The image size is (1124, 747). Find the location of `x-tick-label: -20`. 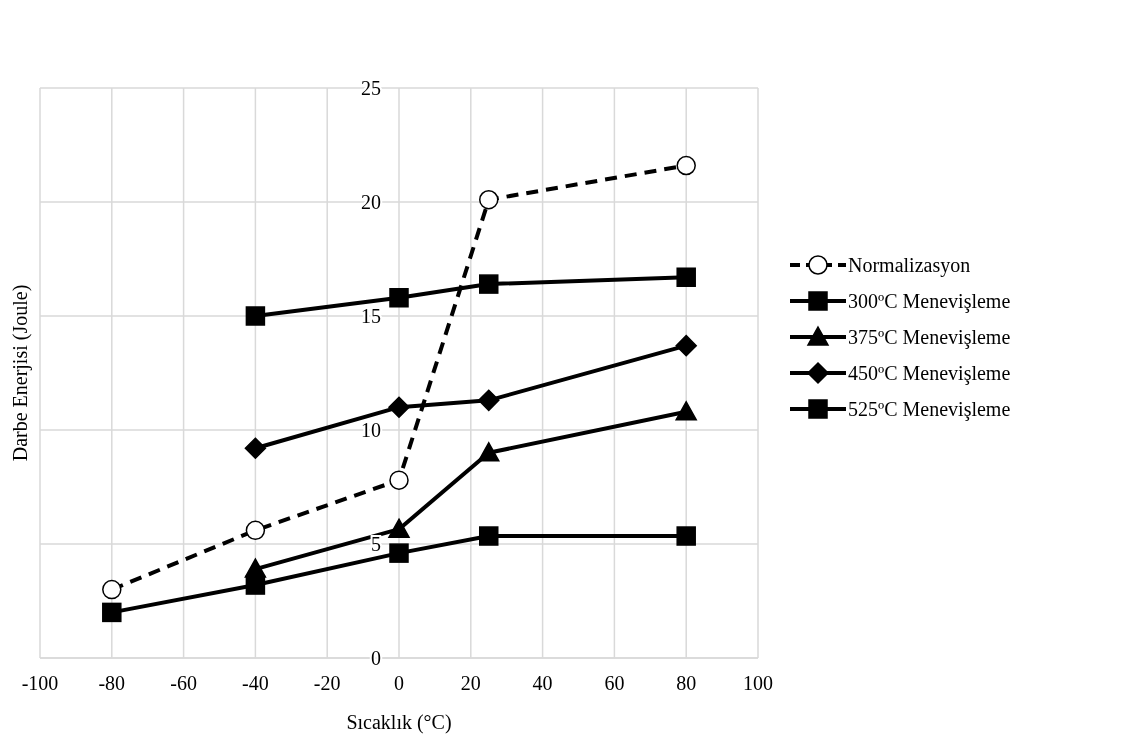

x-tick-label: -20 is located at coordinates (327, 683).